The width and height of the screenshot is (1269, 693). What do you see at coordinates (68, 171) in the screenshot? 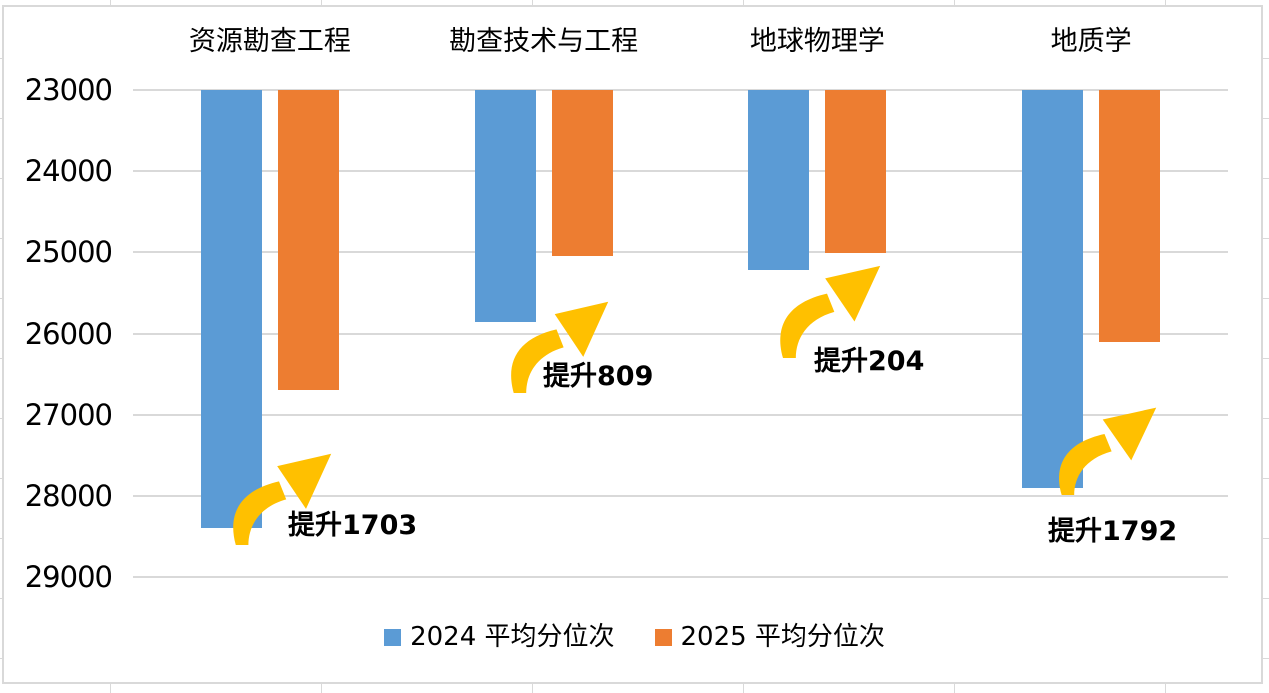
I see `y-axis-tick-label: 24000` at bounding box center [68, 171].